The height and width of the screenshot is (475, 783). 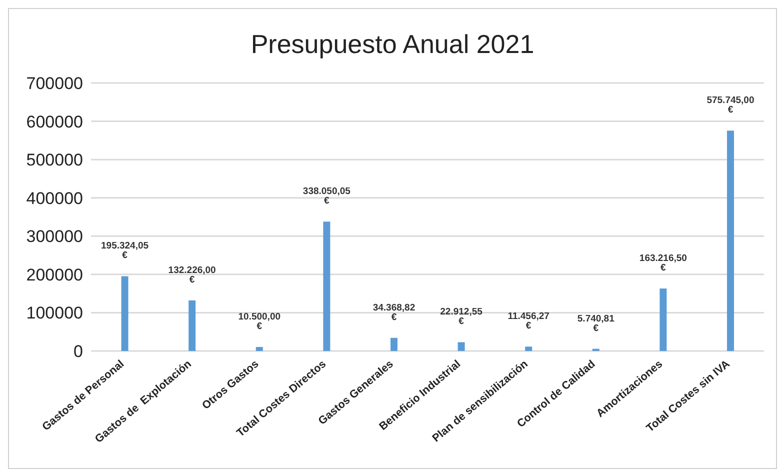 I want to click on data-label: 195.324,05 €, so click(x=125, y=251).